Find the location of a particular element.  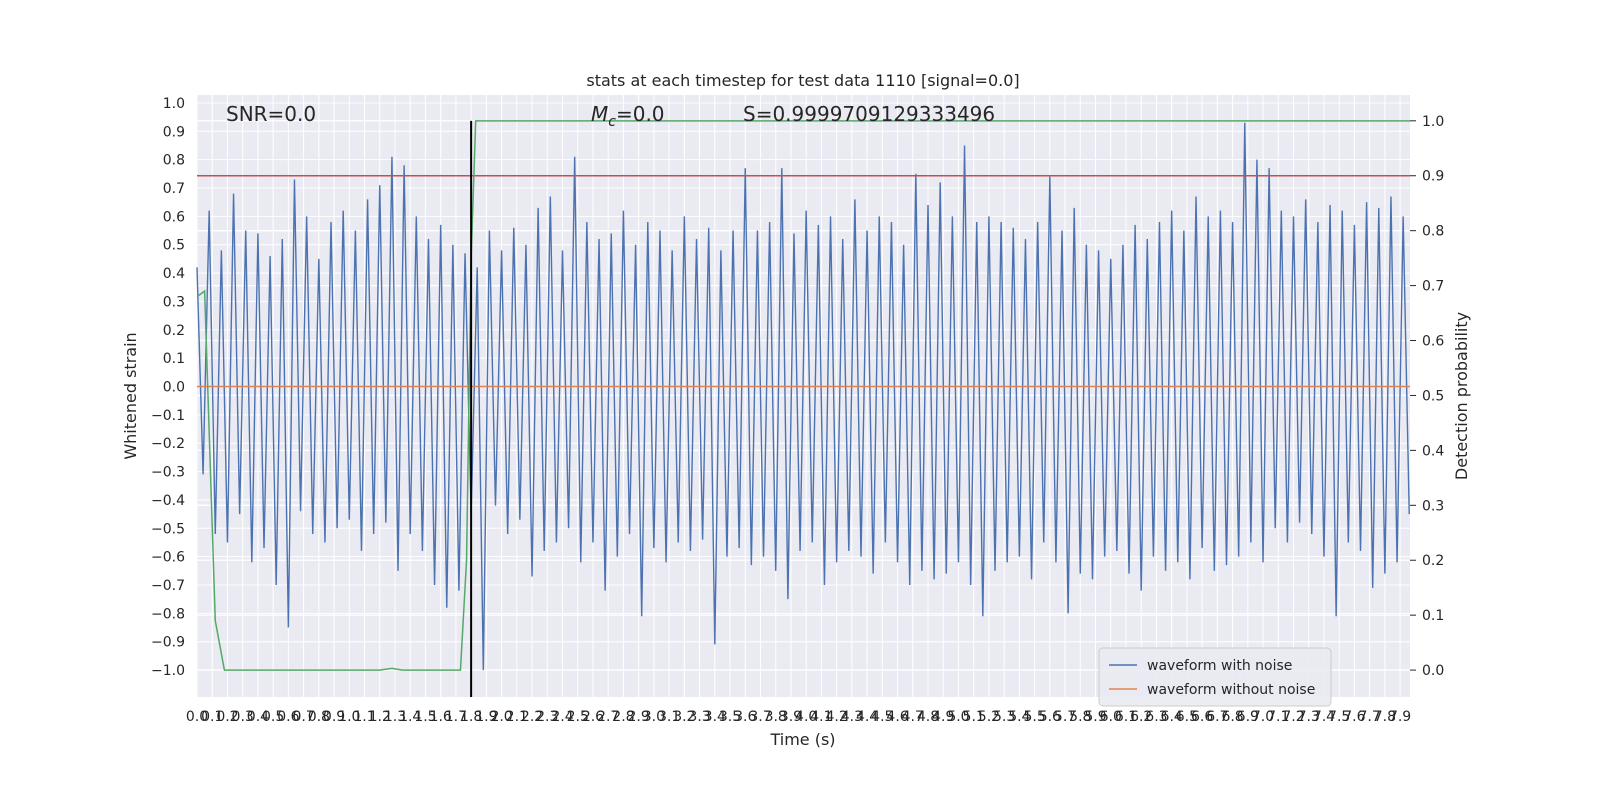

x-tick-label: 1.0 is located at coordinates (349, 717).